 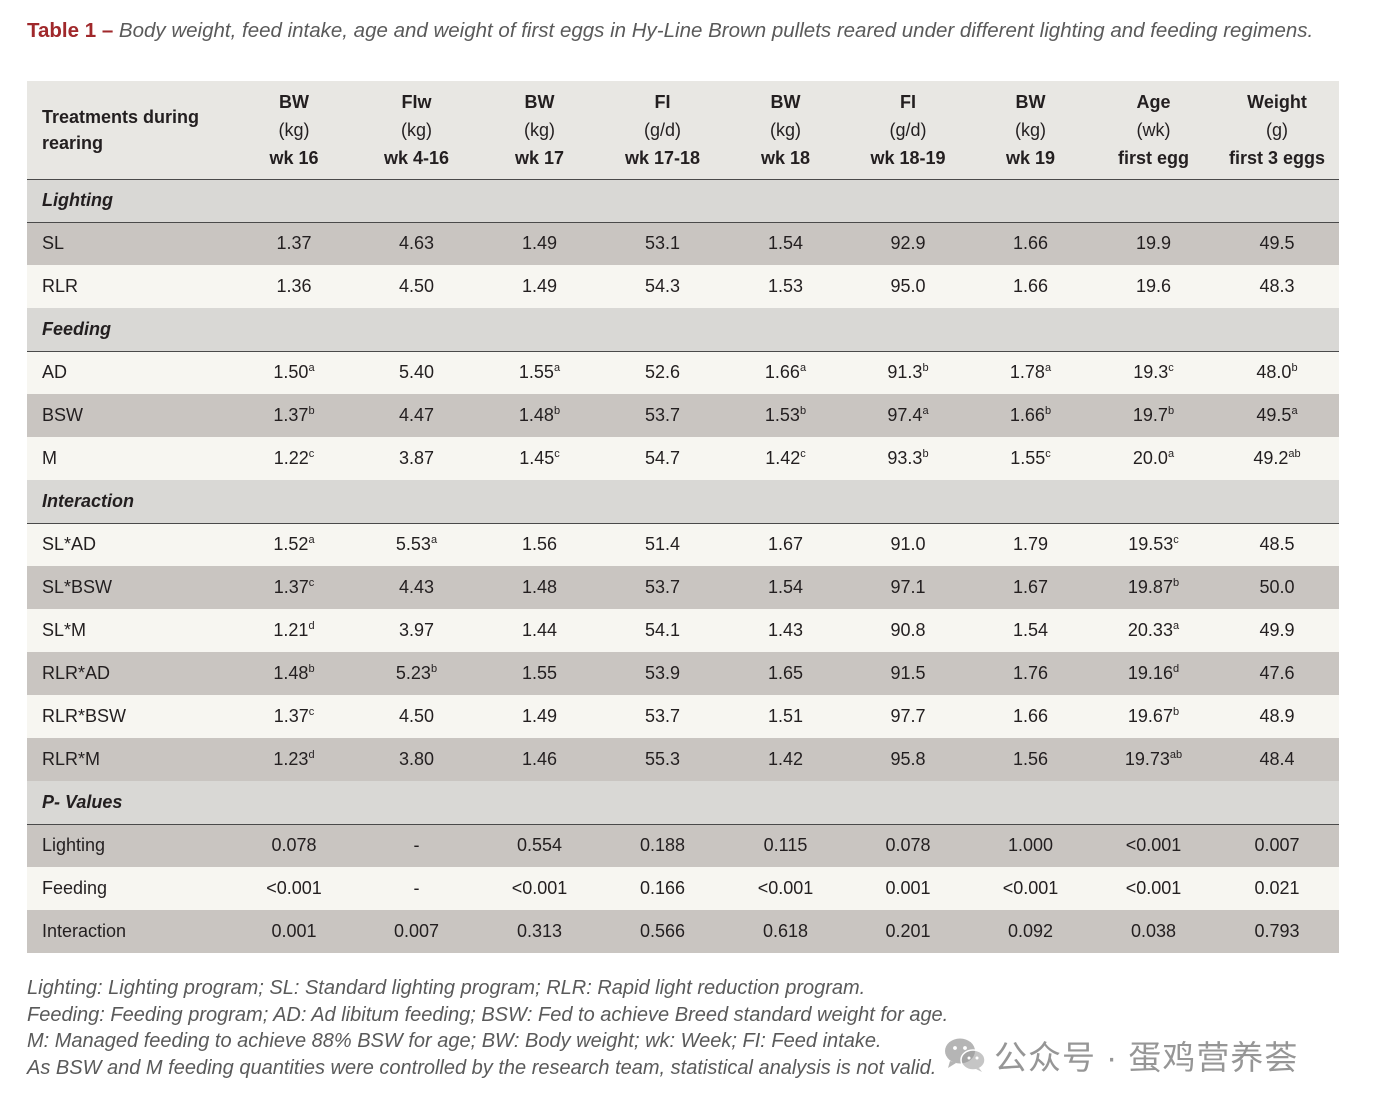 I want to click on cell-value: 0.566, so click(x=662, y=931).